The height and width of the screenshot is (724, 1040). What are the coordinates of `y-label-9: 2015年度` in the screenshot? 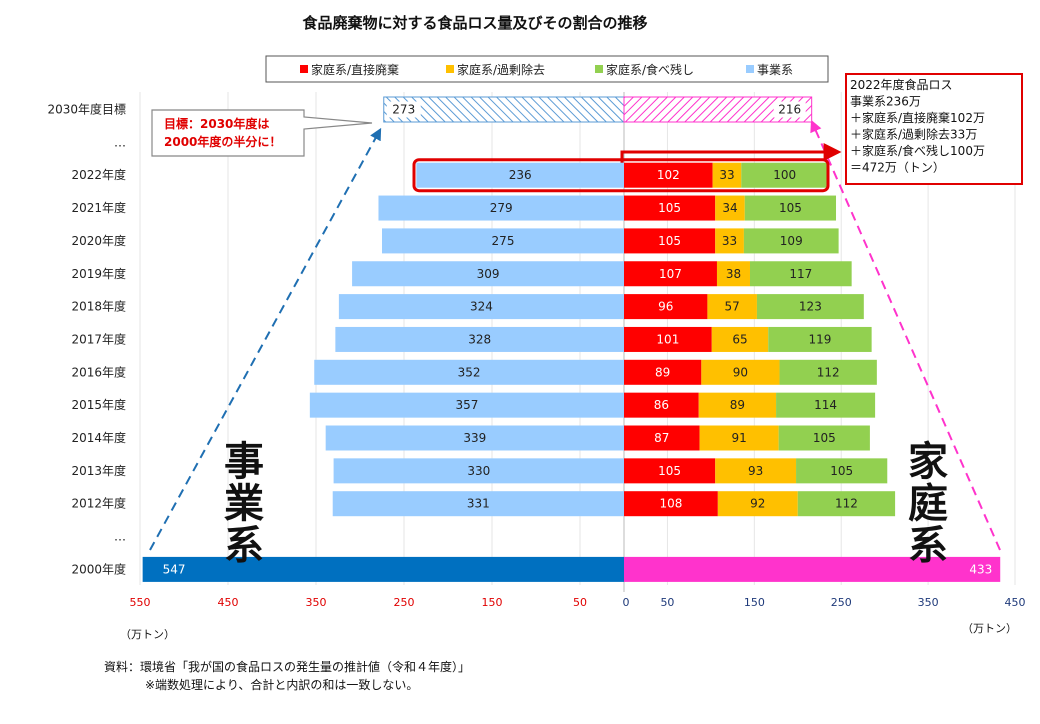 It's located at (98, 404).